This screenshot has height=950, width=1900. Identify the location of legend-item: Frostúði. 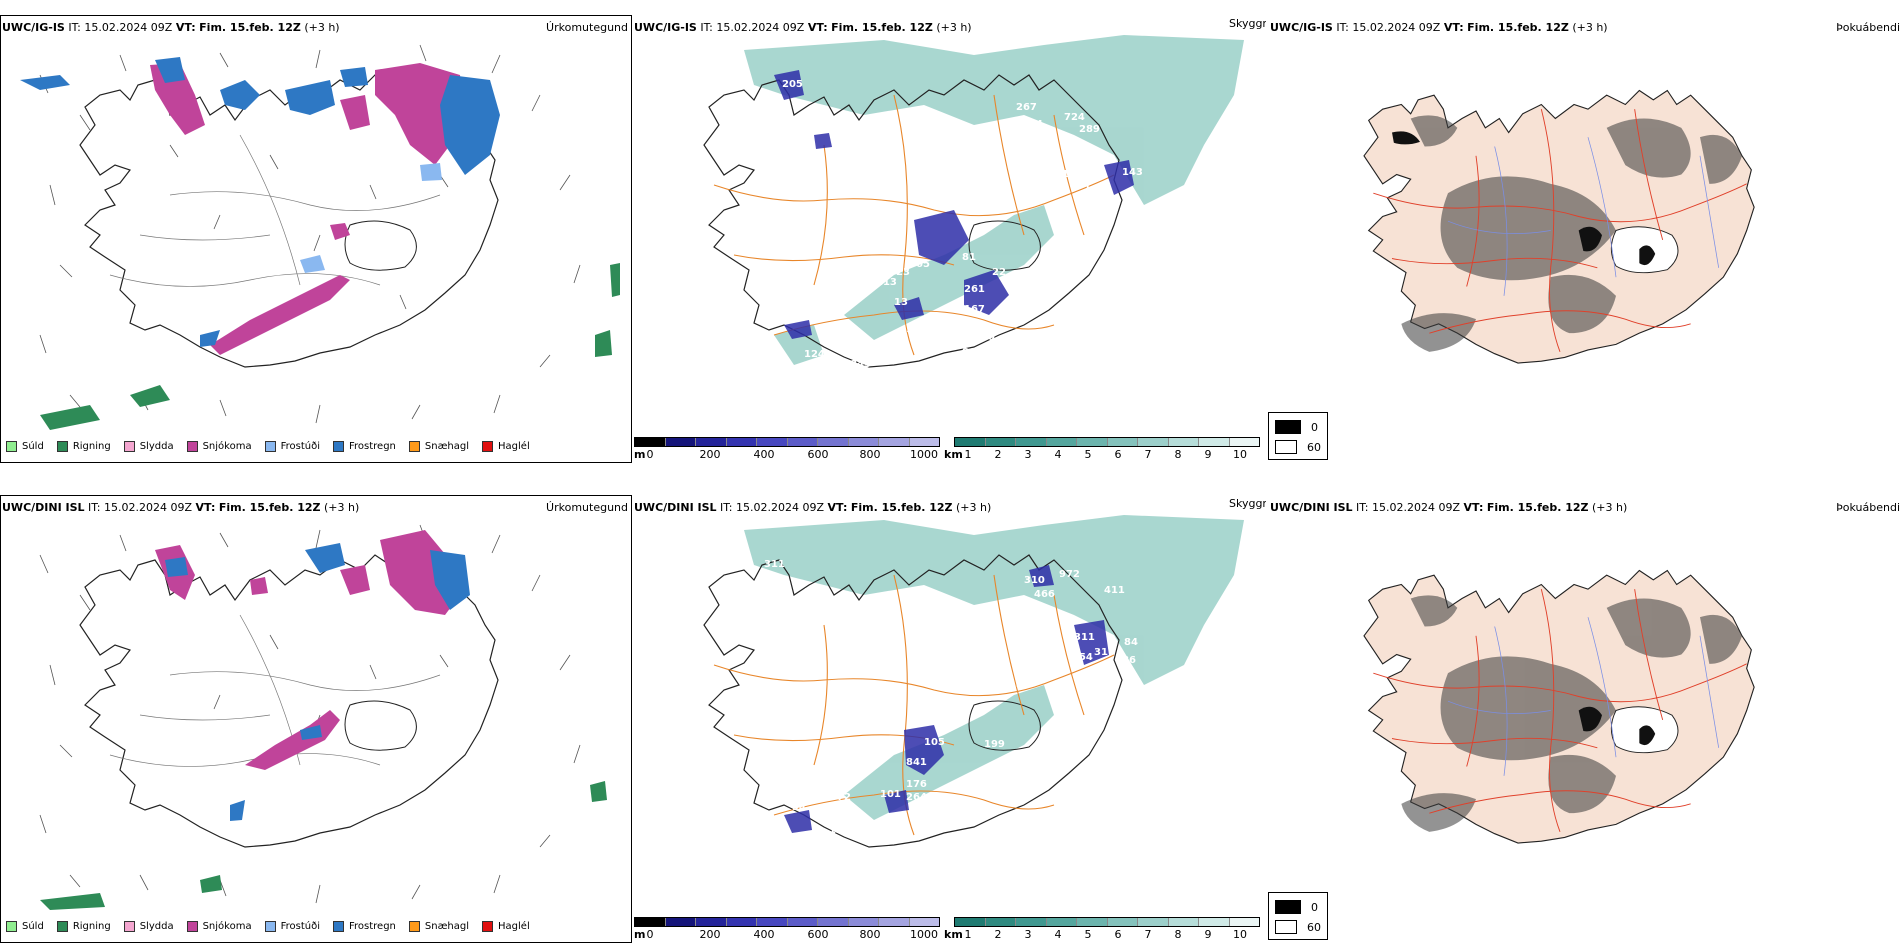
(292, 926).